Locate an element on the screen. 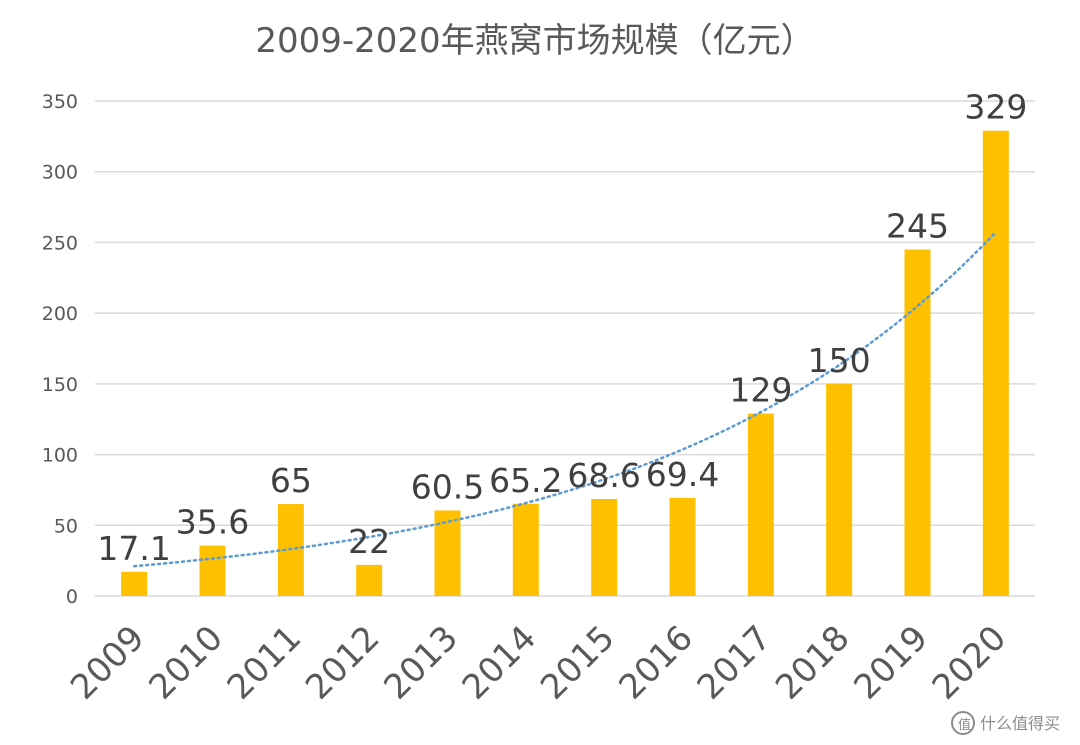 This screenshot has width=1080, height=745. data-label: 68.6 is located at coordinates (603, 475).